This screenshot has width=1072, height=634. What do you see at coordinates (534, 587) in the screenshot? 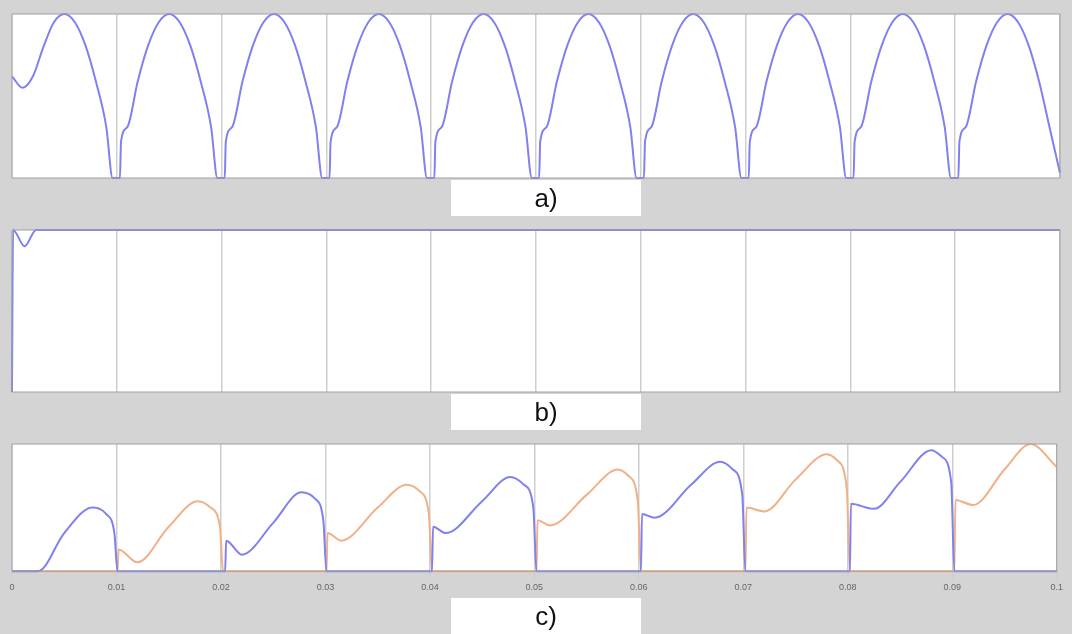
I see `x-tick-label: 0.05` at bounding box center [534, 587].